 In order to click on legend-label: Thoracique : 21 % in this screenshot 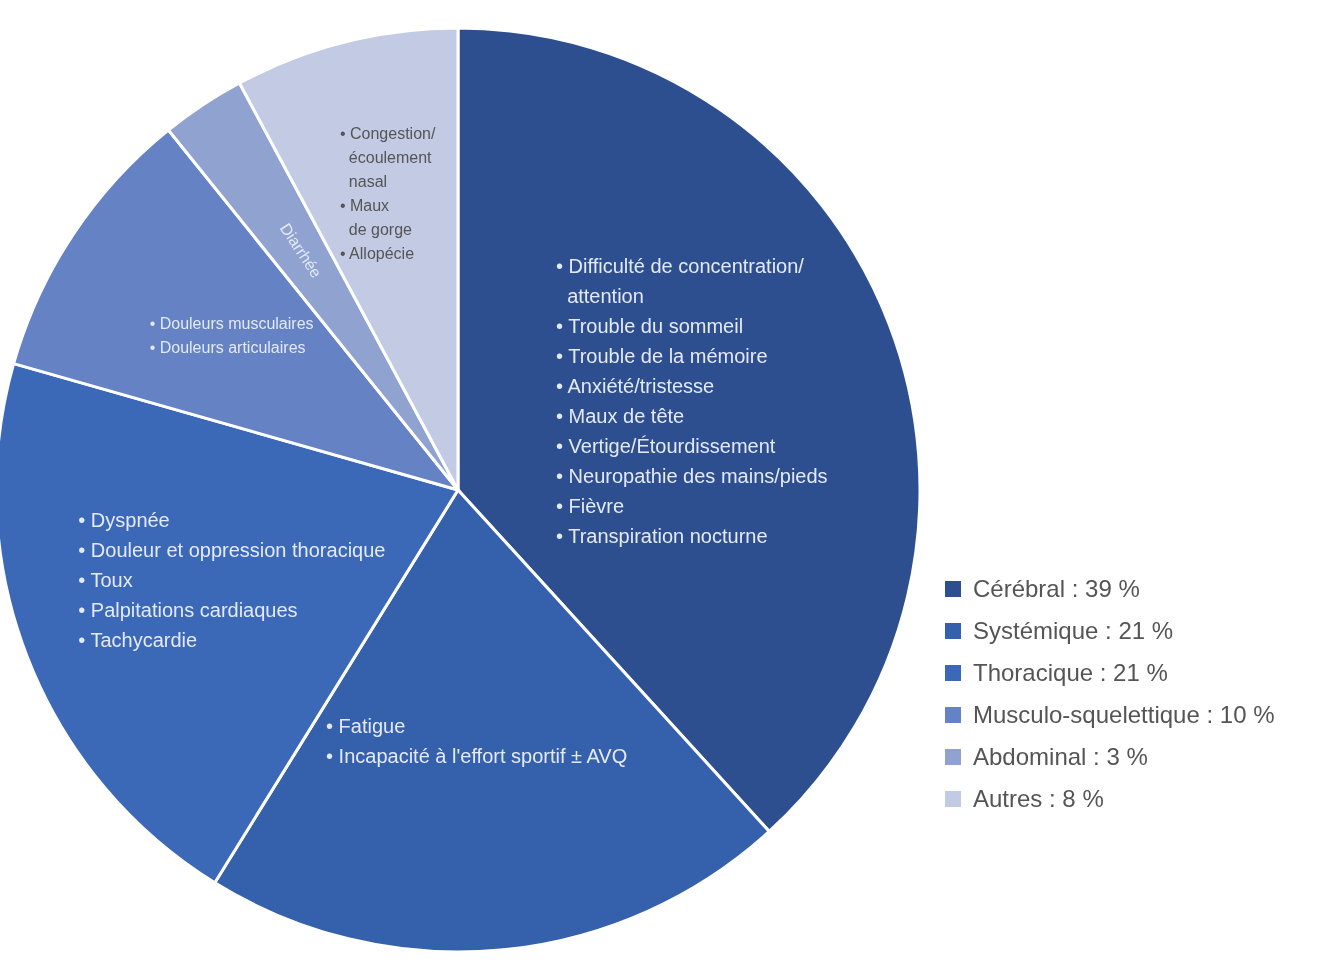, I will do `click(1070, 673)`.